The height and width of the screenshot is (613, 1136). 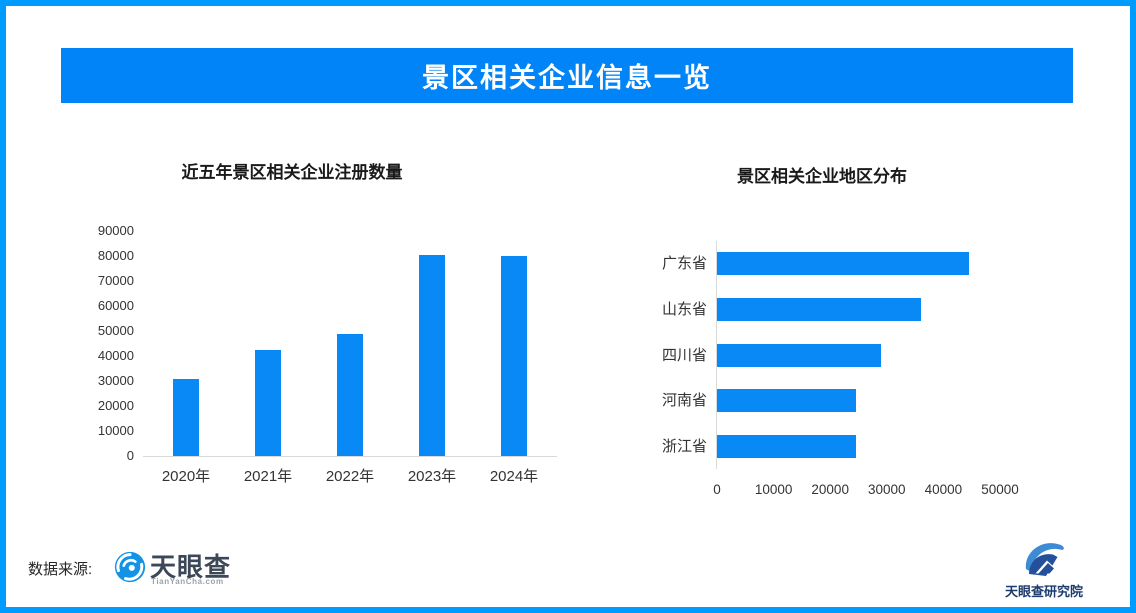 What do you see at coordinates (187, 581) in the screenshot?
I see `tianyancha-brand-url: TianYanCha.com` at bounding box center [187, 581].